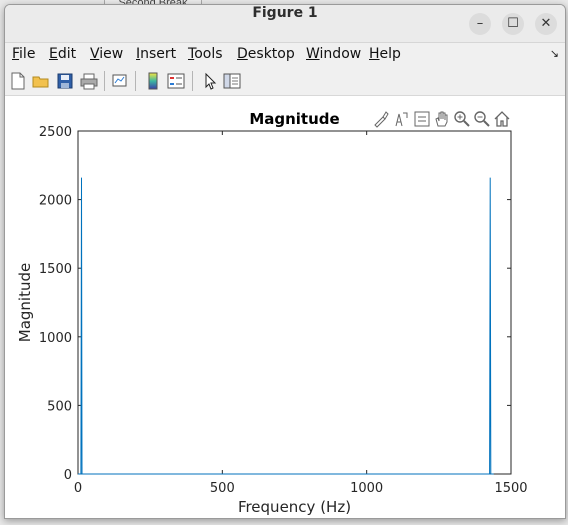  Describe the element at coordinates (41, 81) in the screenshot. I see `open-file-icon` at that location.